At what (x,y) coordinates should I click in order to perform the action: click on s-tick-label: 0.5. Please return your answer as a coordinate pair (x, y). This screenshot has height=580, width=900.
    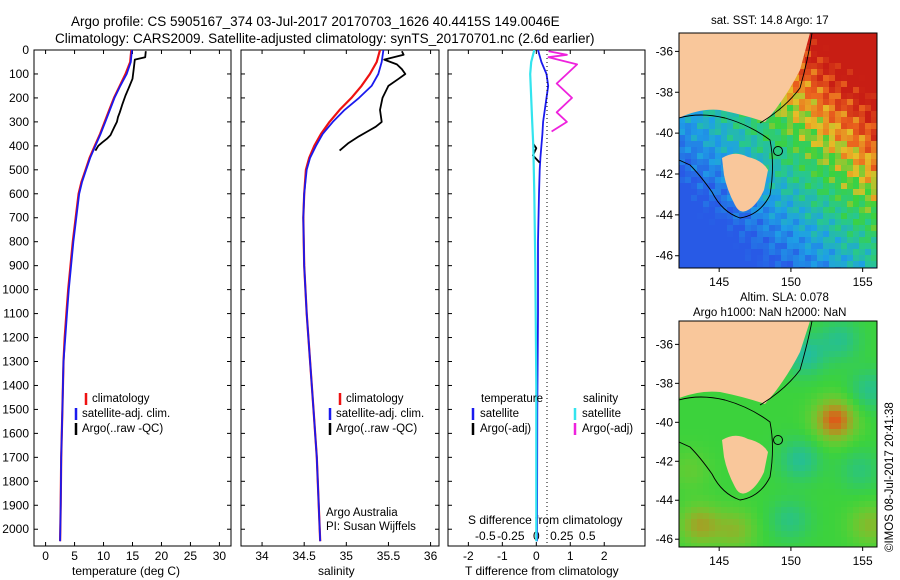
    Looking at the image, I should click on (587, 536).